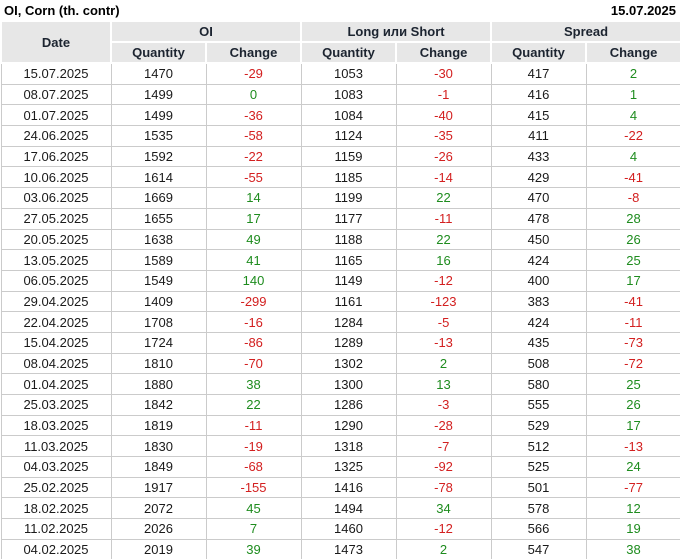 The height and width of the screenshot is (559, 680). I want to click on change-cell: -70, so click(253, 363).